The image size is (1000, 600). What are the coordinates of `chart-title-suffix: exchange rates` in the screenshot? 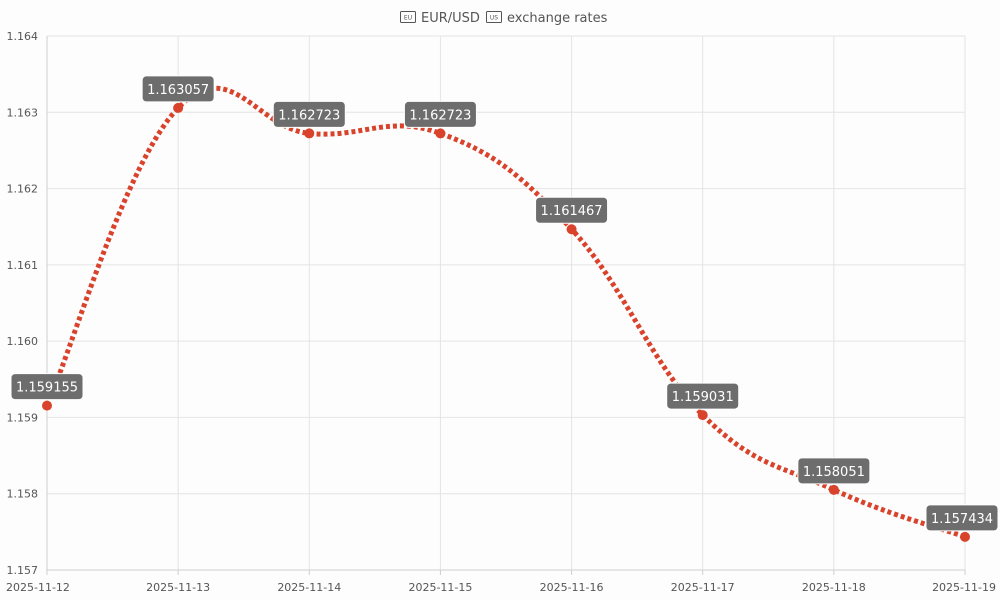 It's located at (557, 18).